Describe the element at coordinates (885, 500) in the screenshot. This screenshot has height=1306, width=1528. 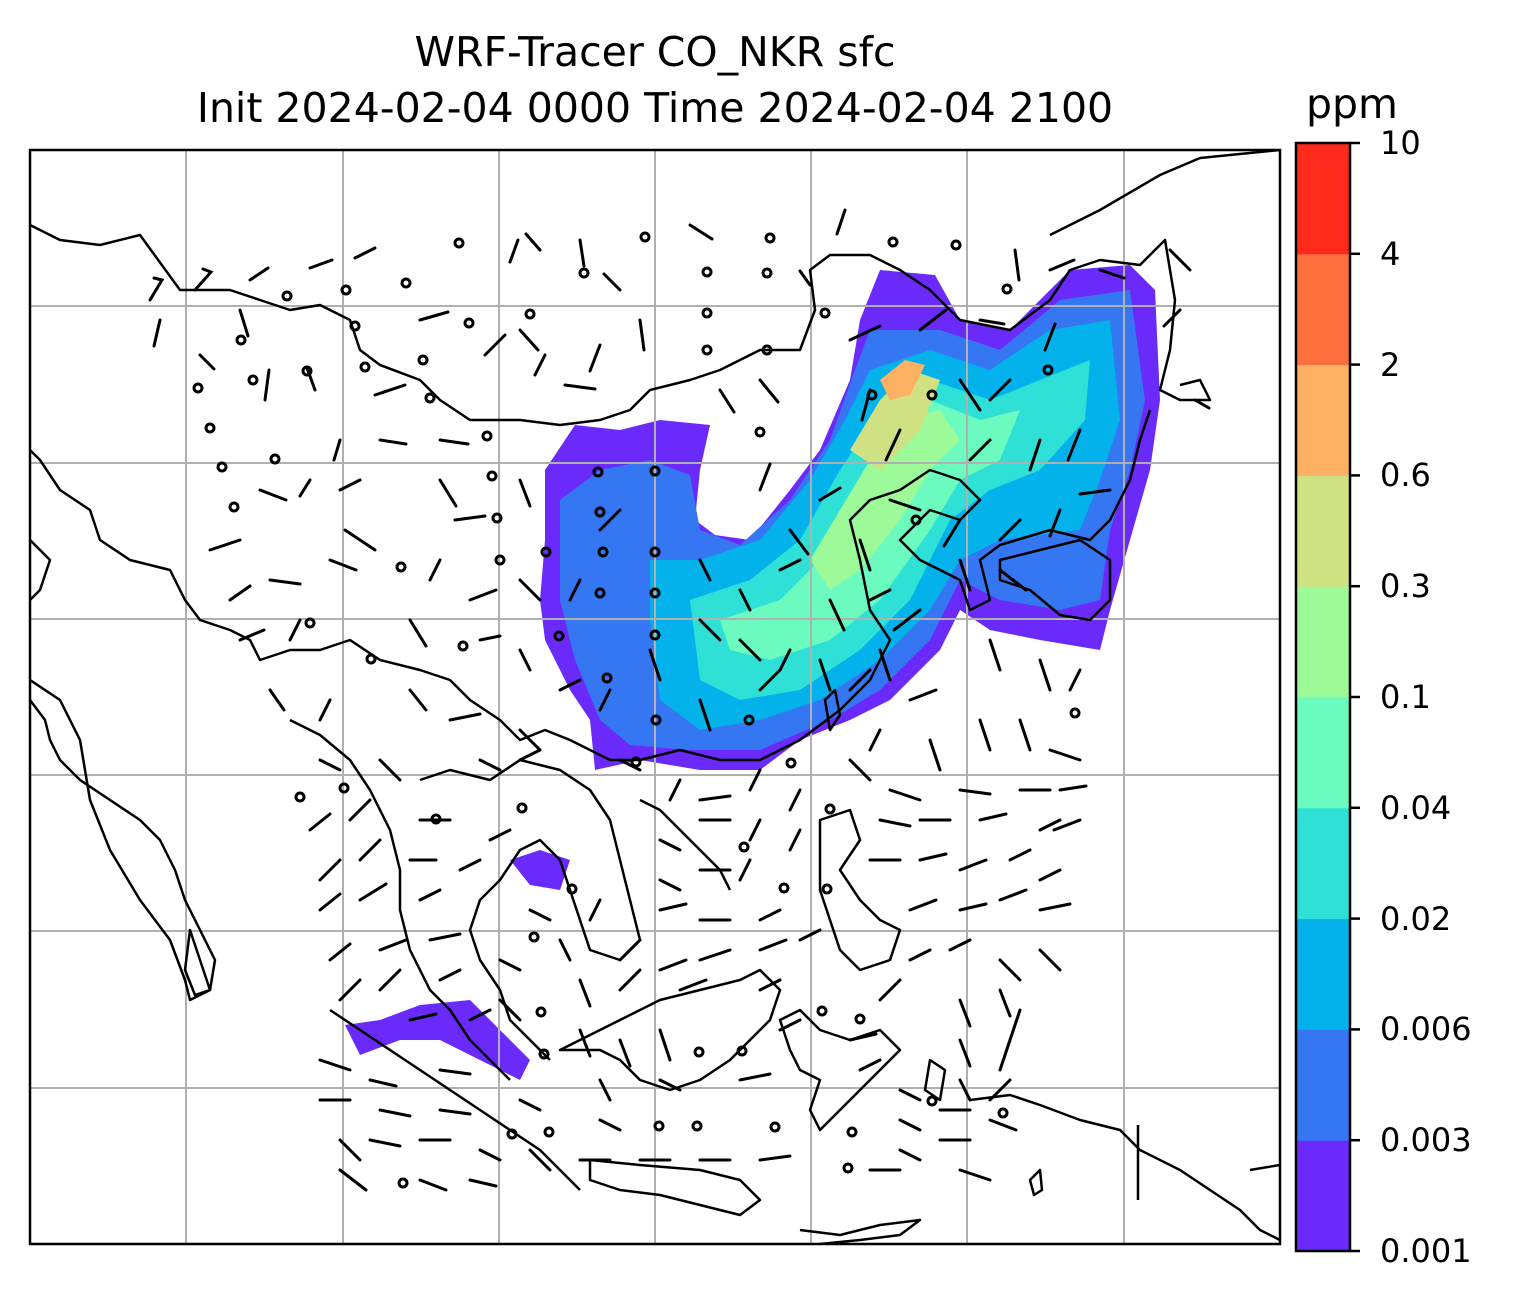
I see `plume-level6` at that location.